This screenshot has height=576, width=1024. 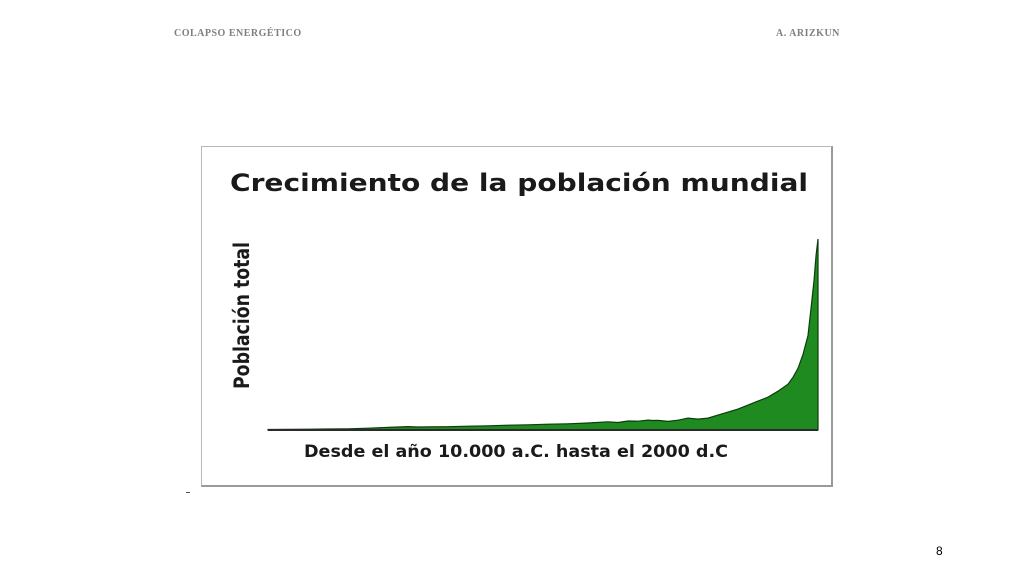 I want to click on y-axis-label: Población total, so click(x=242, y=315).